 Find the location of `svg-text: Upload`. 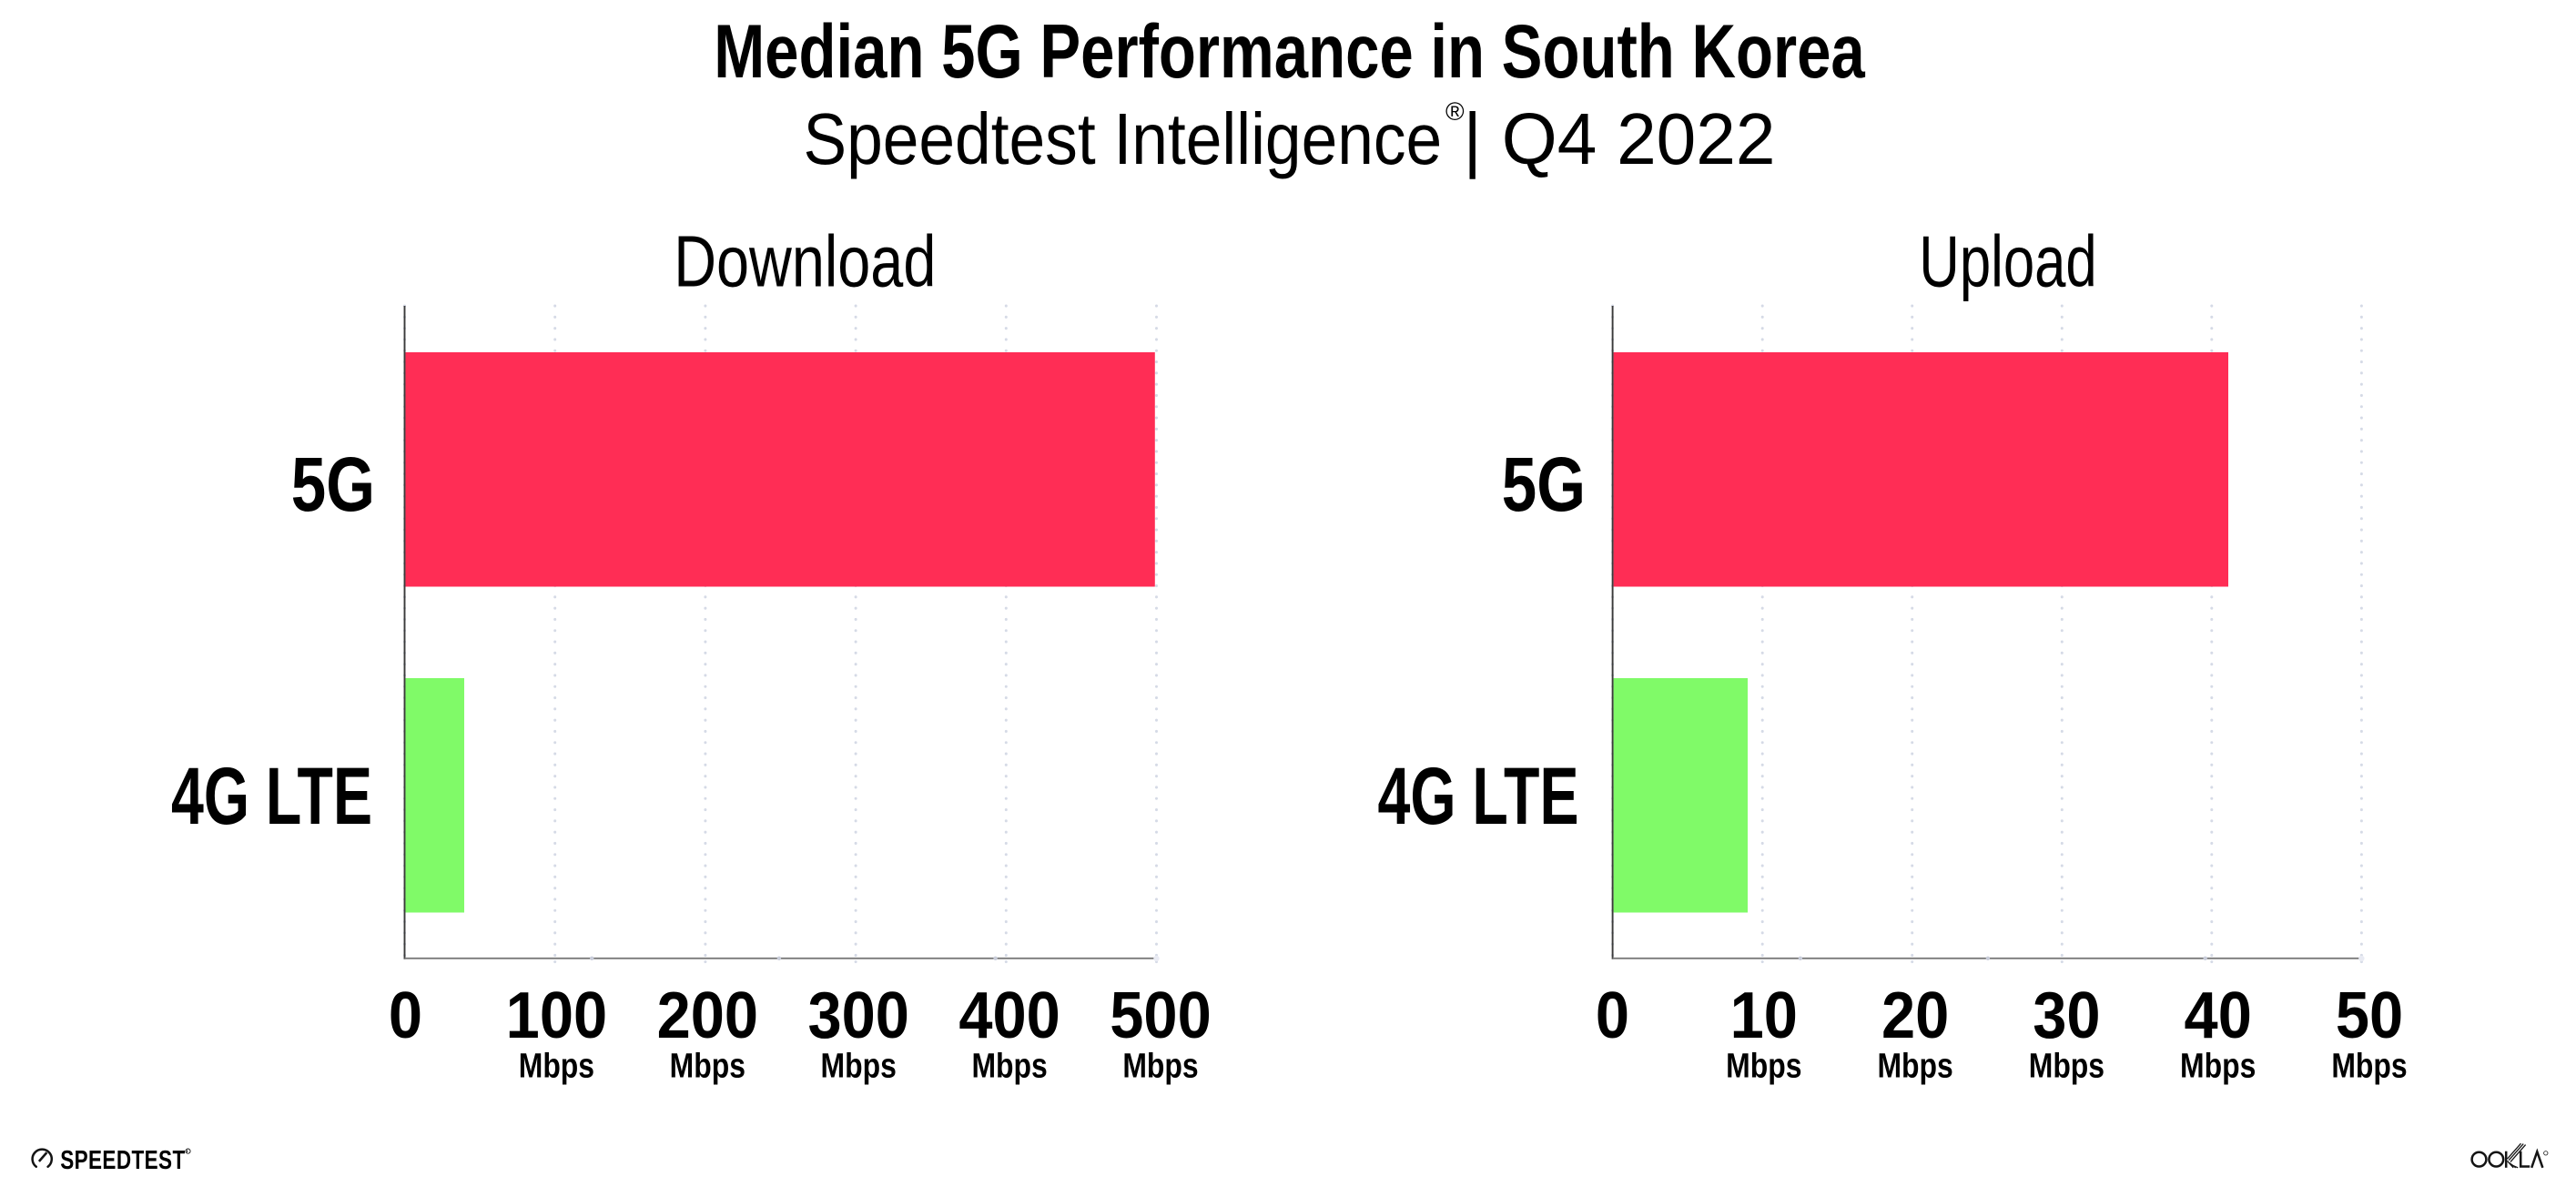

svg-text: Upload is located at coordinates (2007, 262).